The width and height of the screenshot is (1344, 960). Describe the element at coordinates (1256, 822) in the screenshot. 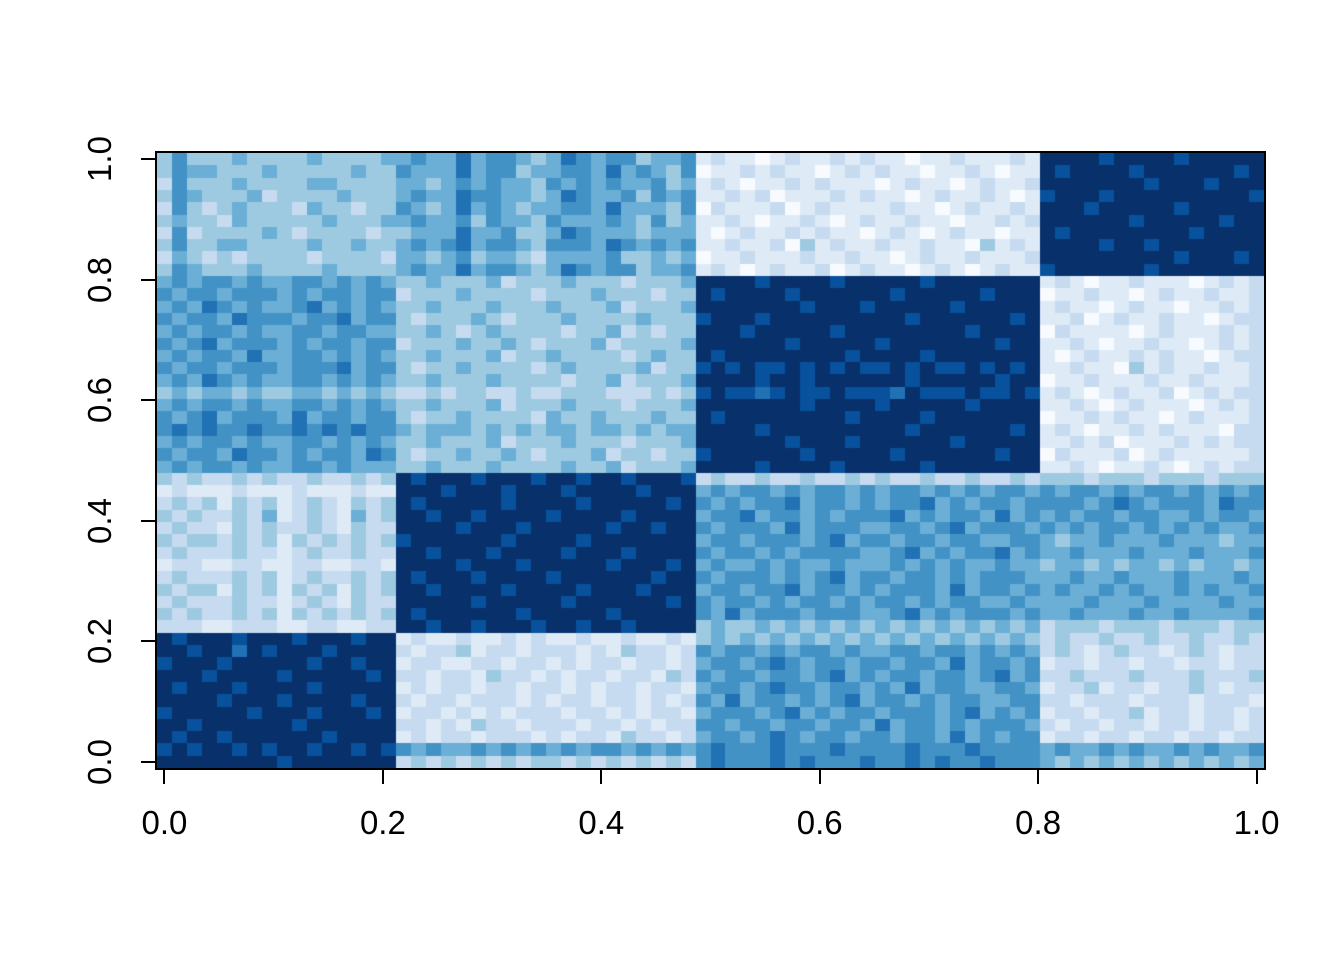

I see `x-tick-label: 1.0` at that location.